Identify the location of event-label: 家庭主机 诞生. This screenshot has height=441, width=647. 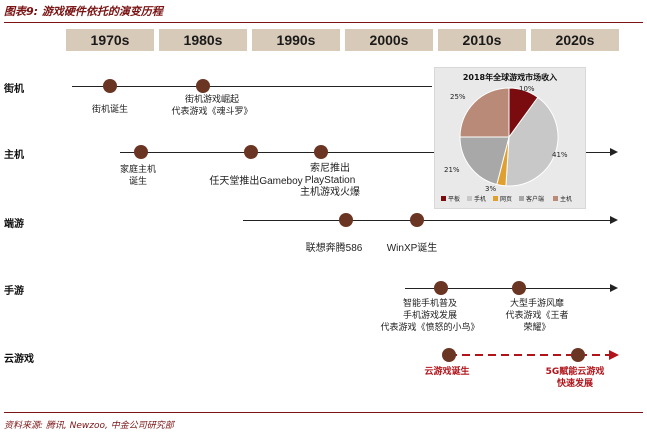
(138, 176).